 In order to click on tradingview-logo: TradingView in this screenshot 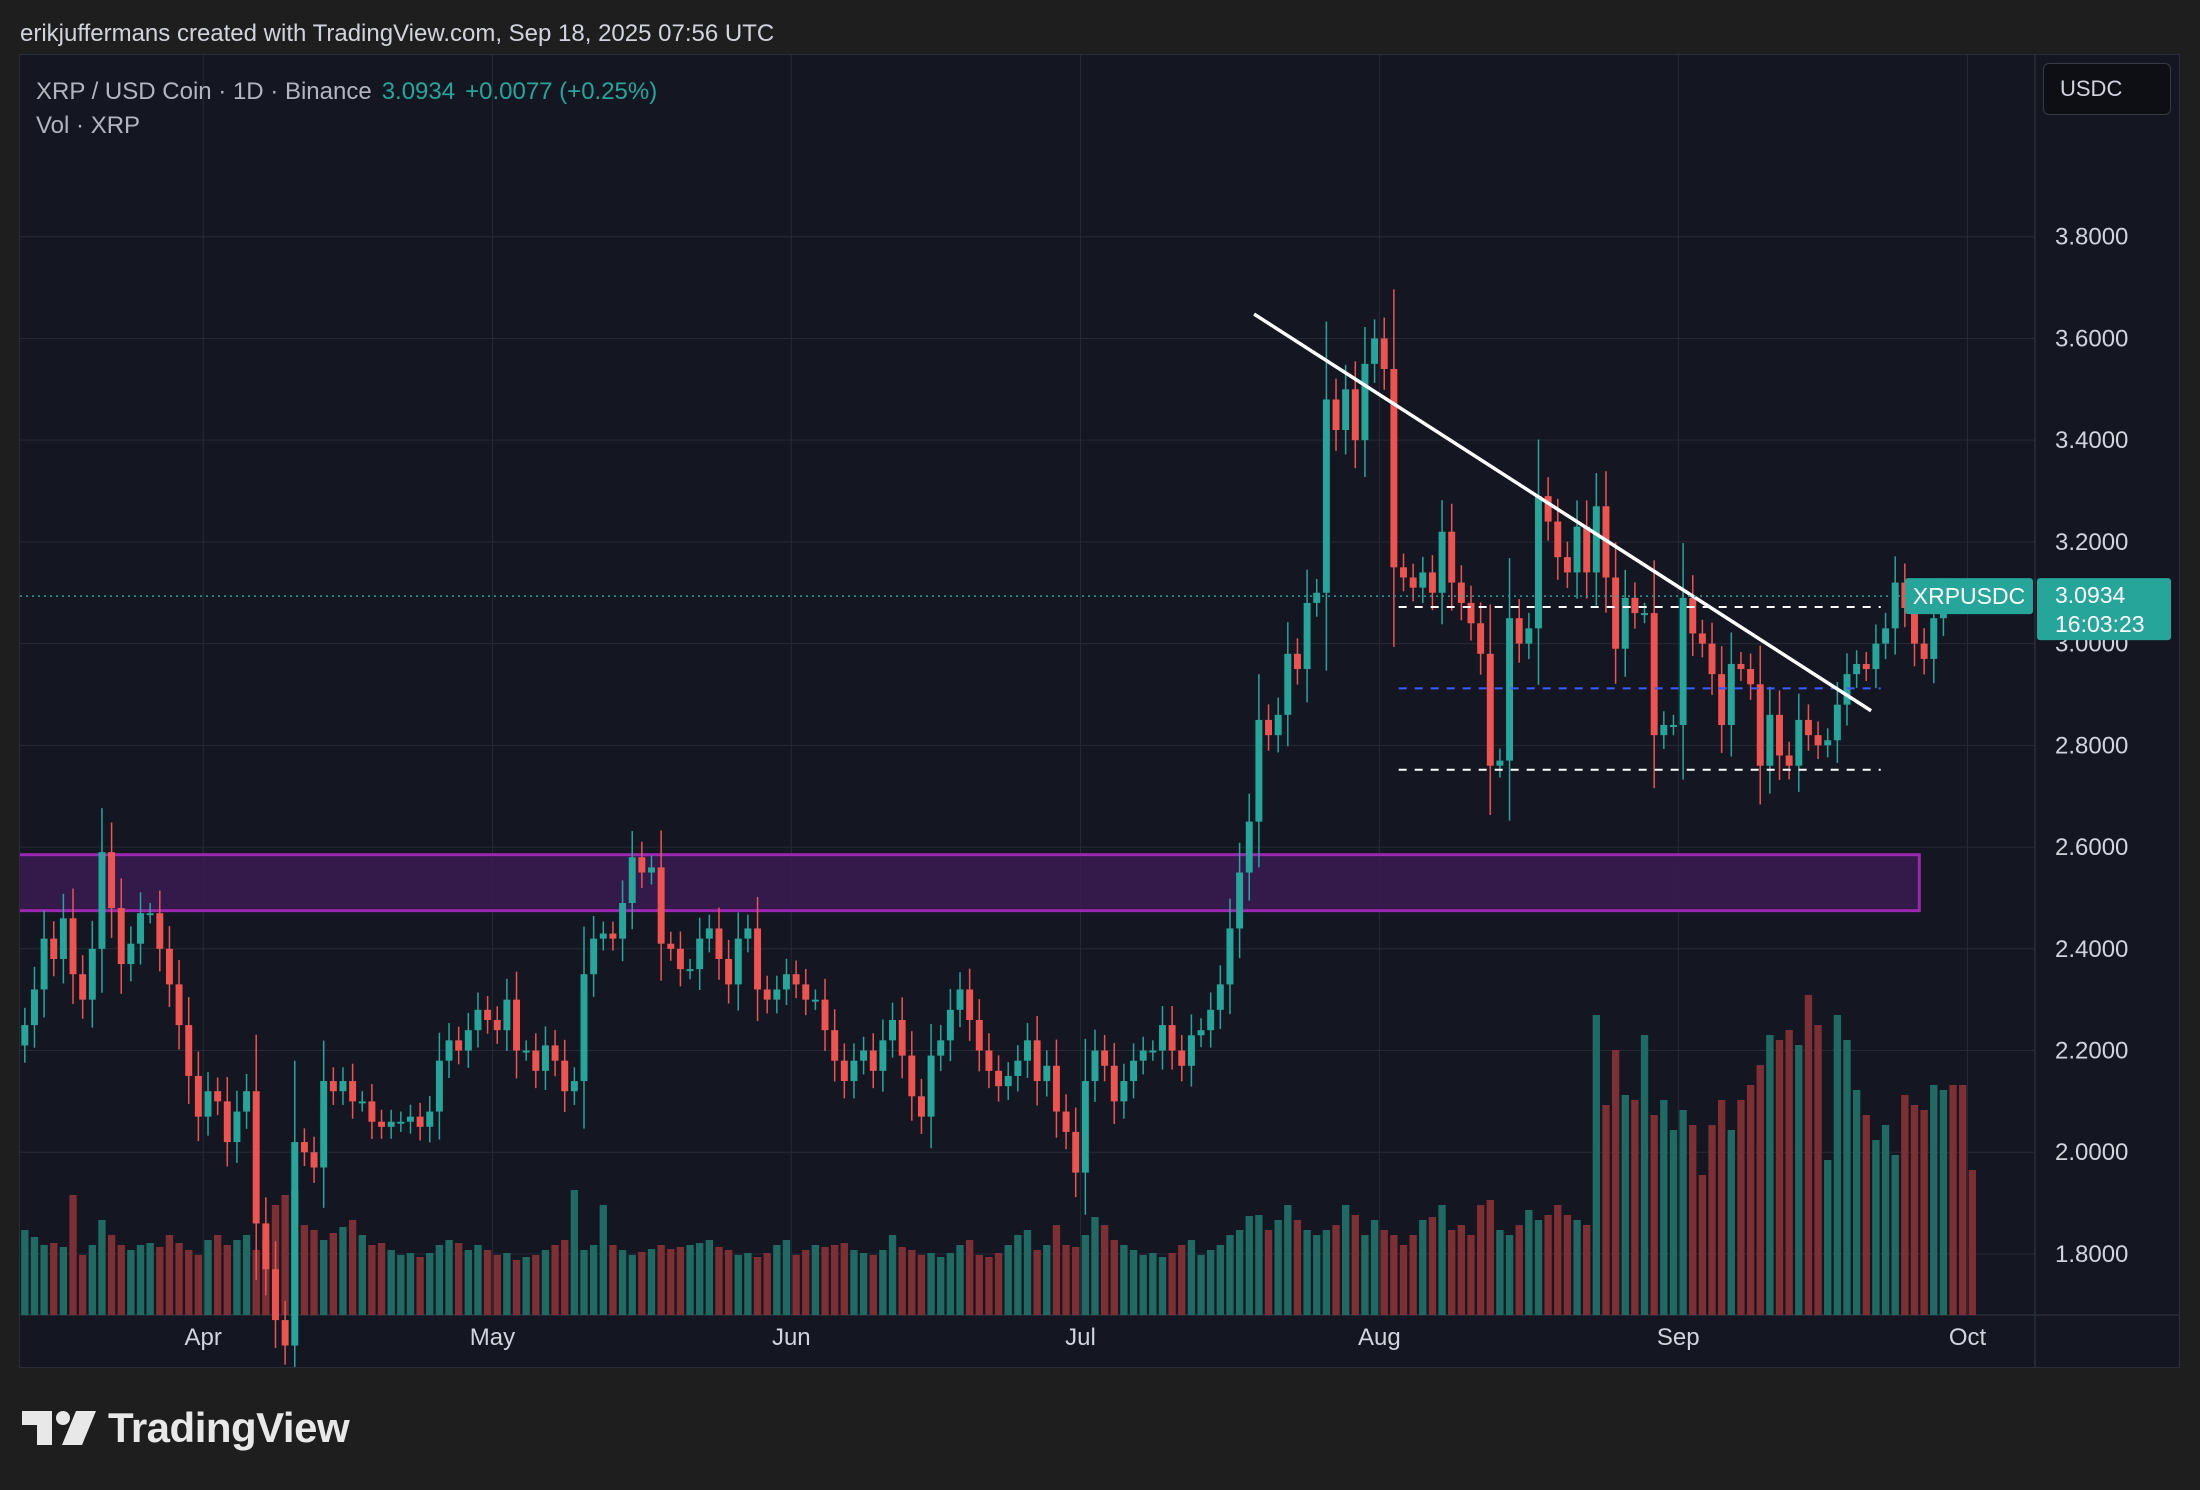, I will do `click(186, 1428)`.